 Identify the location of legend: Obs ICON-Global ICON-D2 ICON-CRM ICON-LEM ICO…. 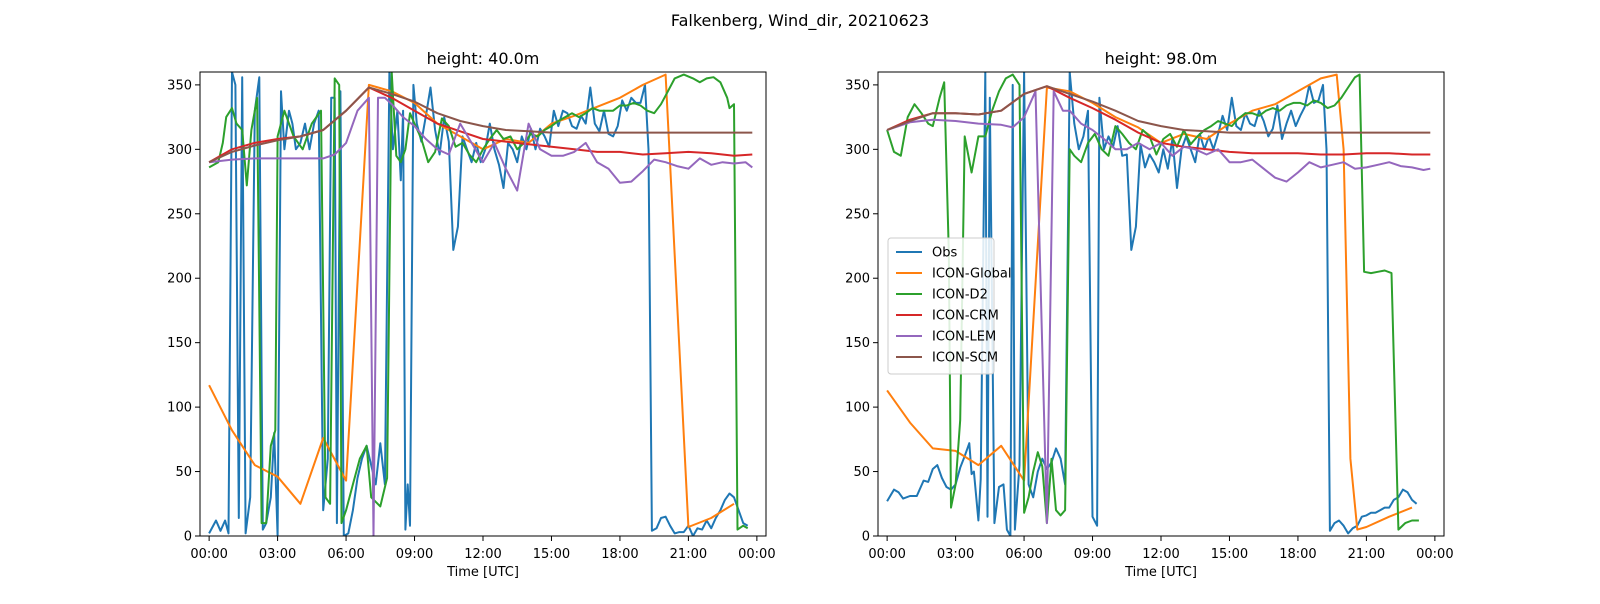
(949, 306).